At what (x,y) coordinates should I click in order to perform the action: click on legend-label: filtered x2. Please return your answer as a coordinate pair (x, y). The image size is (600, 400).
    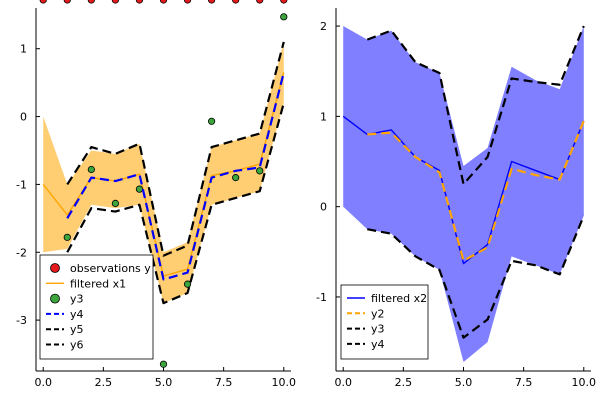
    Looking at the image, I should click on (399, 298).